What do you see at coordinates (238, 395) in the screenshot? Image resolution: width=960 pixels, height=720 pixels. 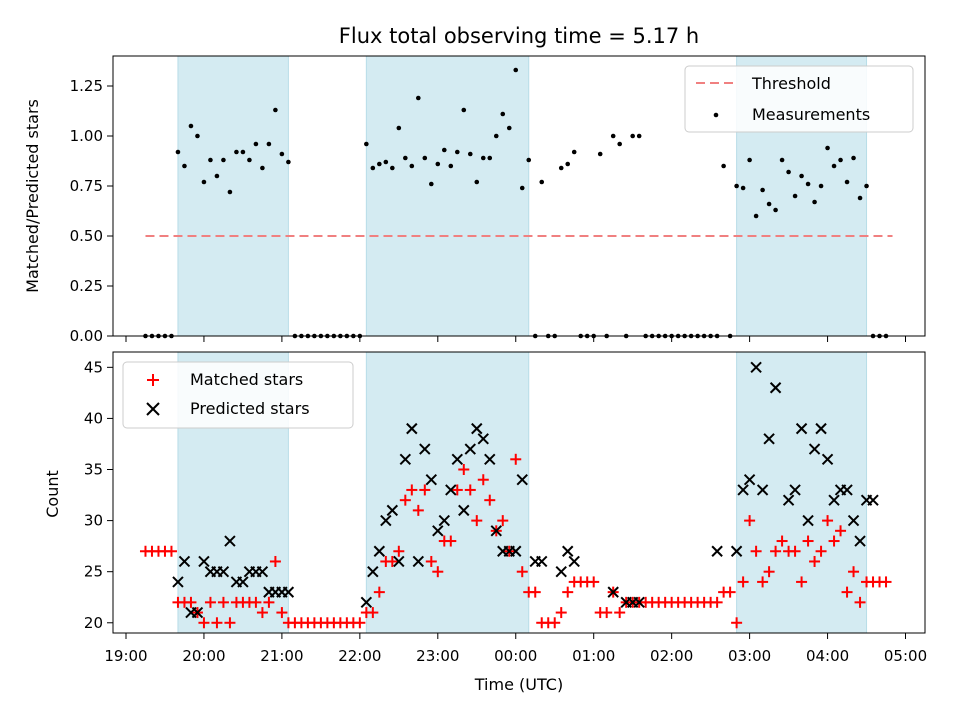 I see `bottom-legend-frame` at bounding box center [238, 395].